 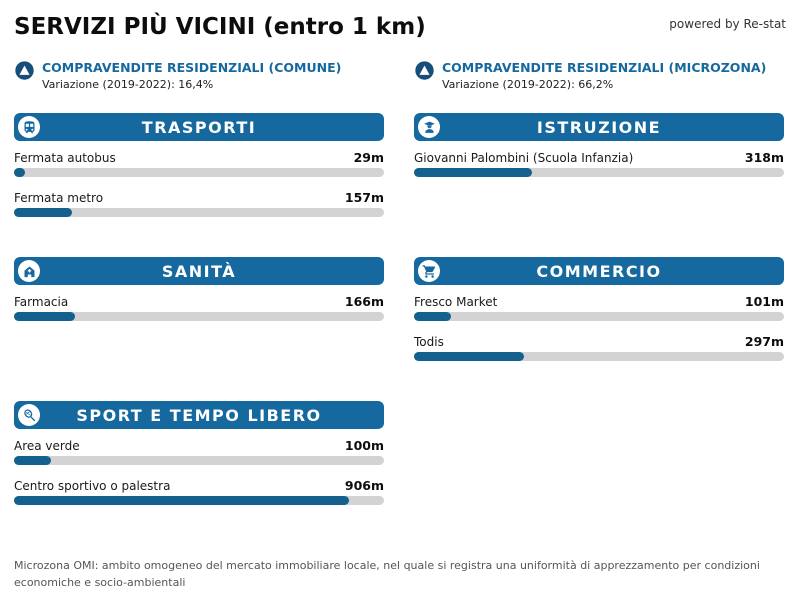 I want to click on service-item: Fermata metro 157m, so click(x=199, y=203).